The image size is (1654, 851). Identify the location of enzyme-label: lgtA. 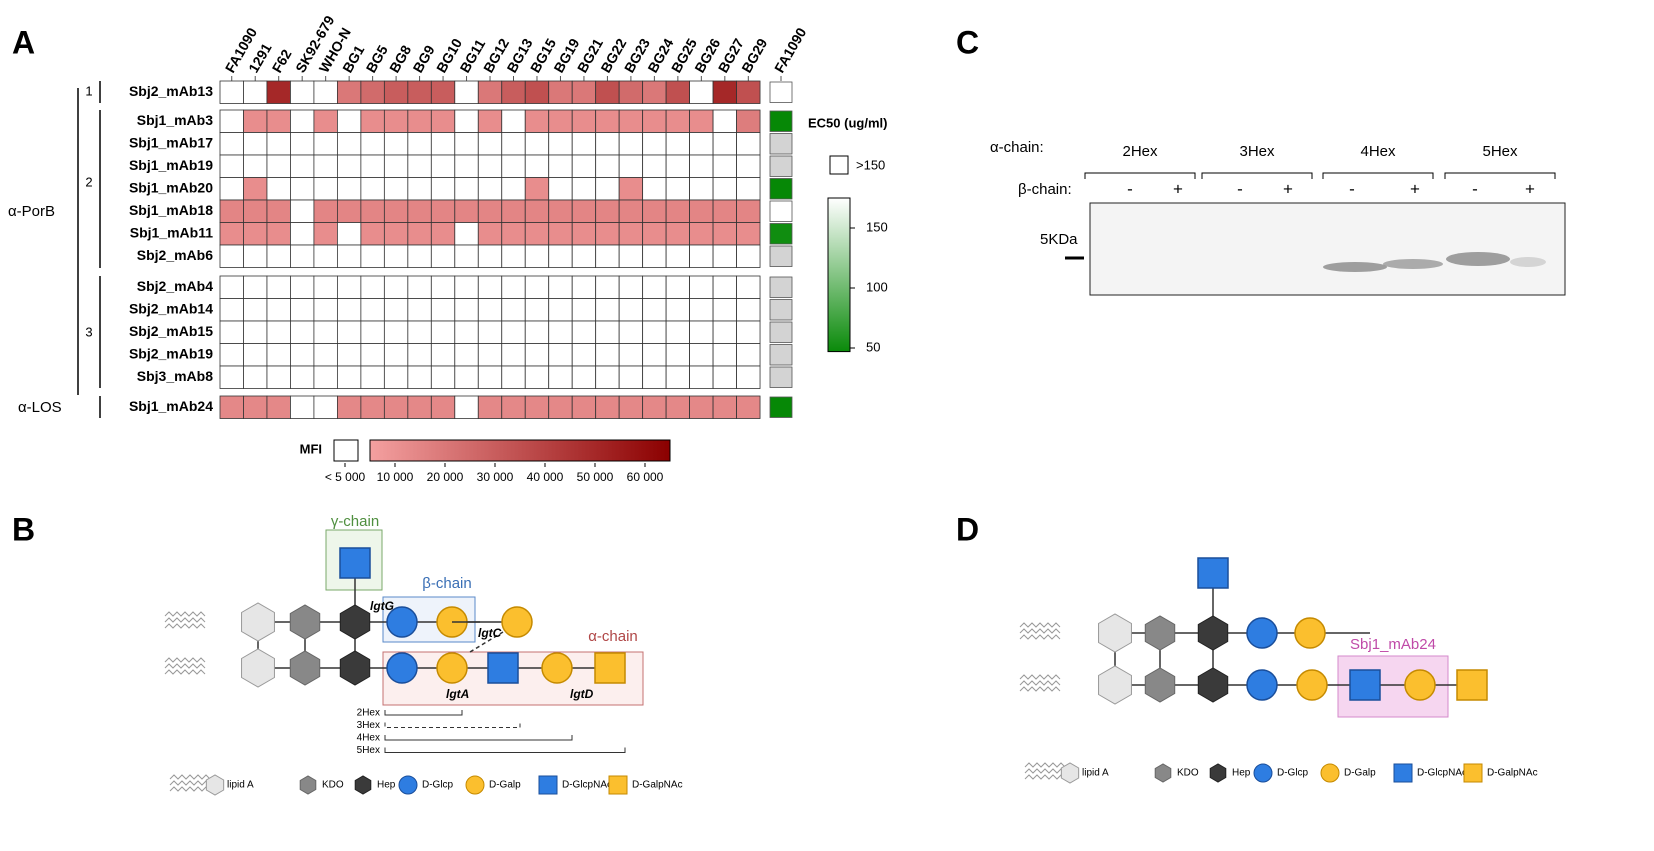
(457, 694).